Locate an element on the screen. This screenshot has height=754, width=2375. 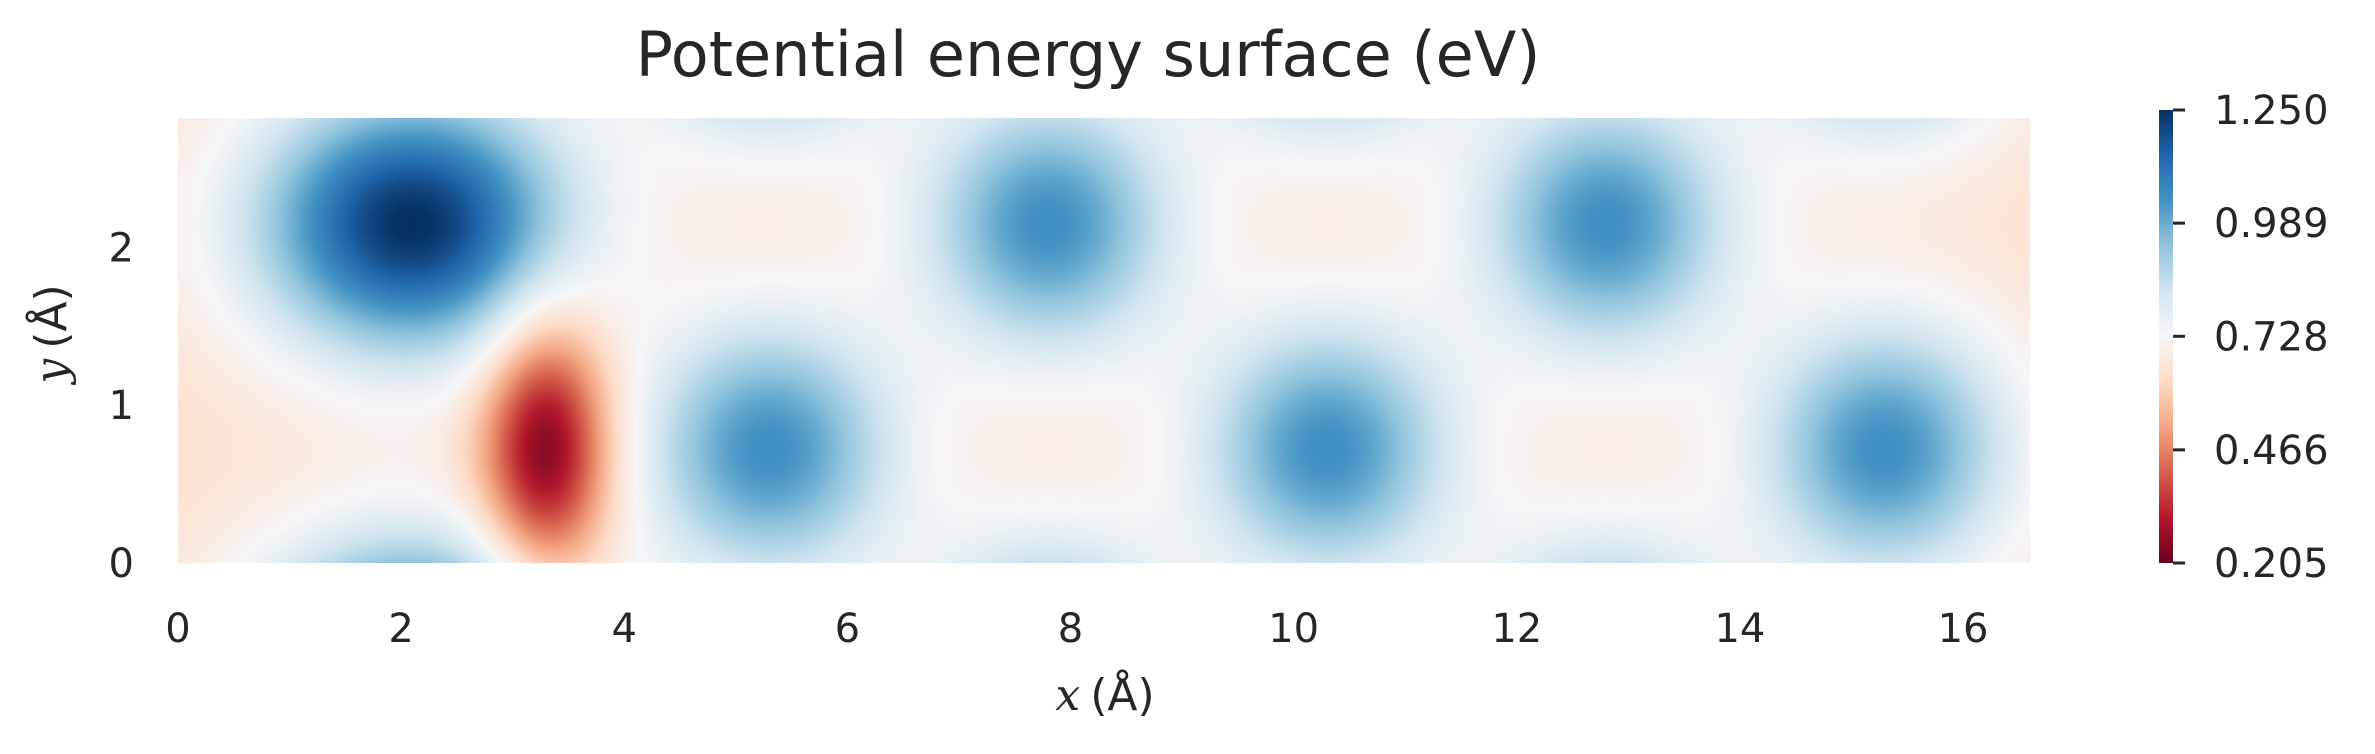
x-axis-label: x (Å) is located at coordinates (1104, 694).